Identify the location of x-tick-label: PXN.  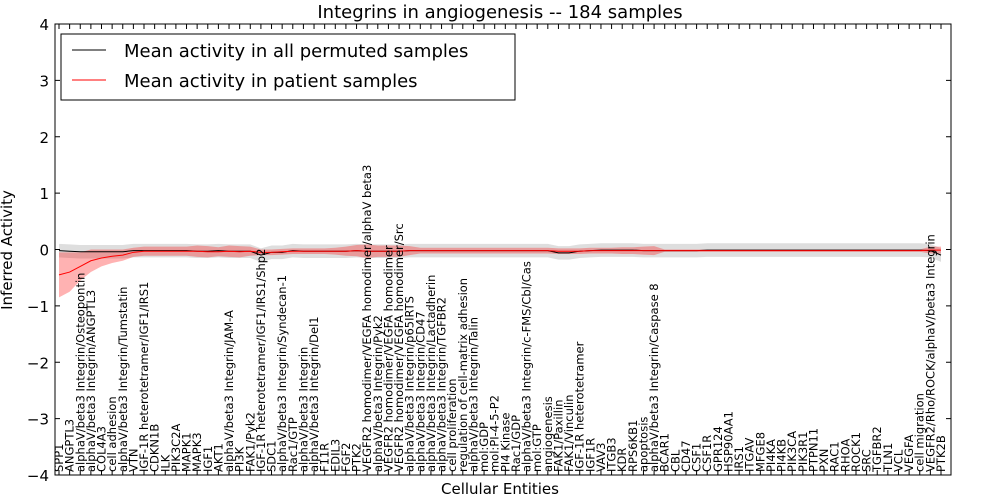
(824, 460).